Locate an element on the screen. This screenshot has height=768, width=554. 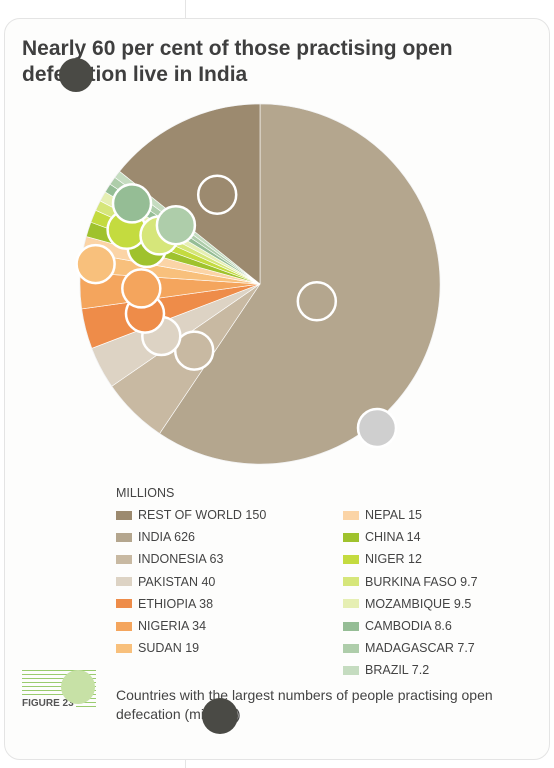
legend-label: BURKINA FASO 9.7 is located at coordinates (421, 581).